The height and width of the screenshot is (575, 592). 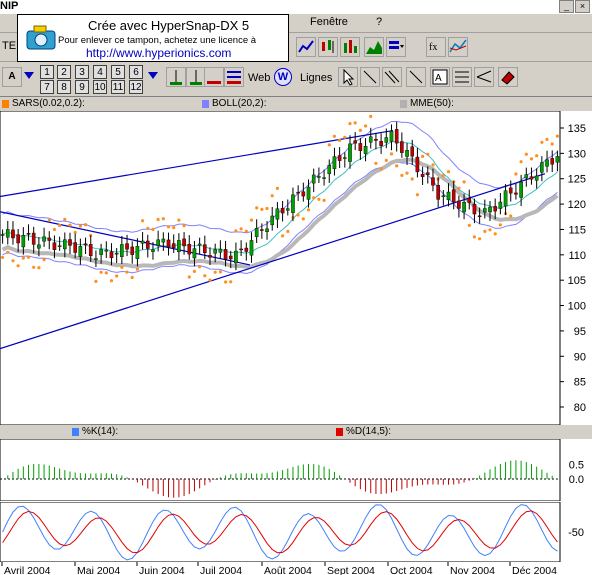 What do you see at coordinates (392, 77) in the screenshot?
I see `parallel-lines-icon` at bounding box center [392, 77].